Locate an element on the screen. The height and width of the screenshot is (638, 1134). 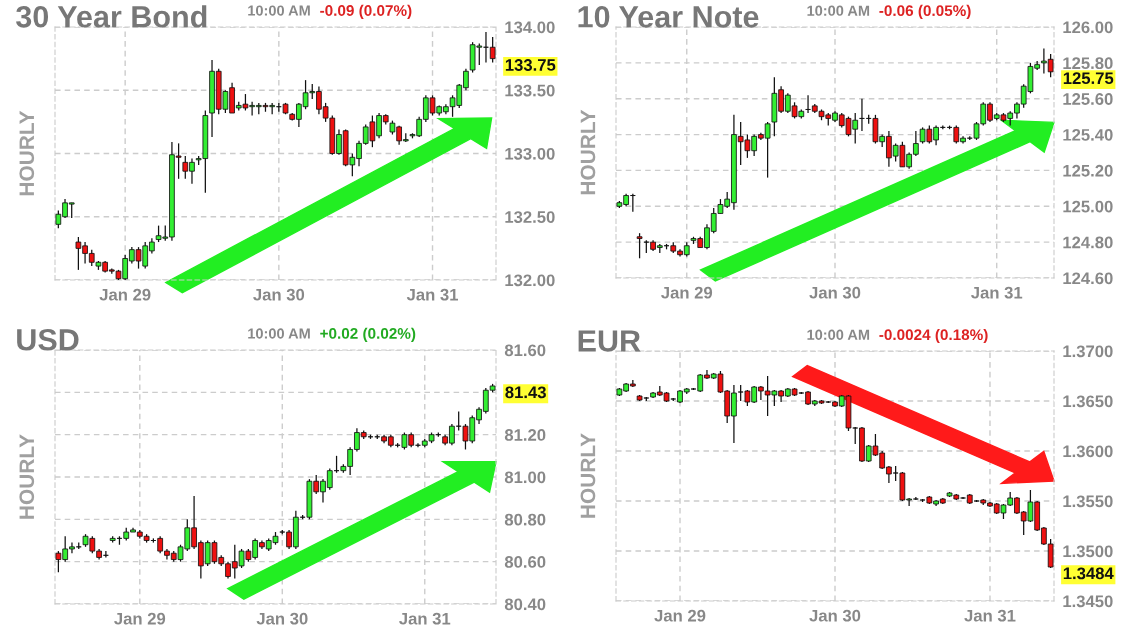
y-tick-label: 132.00 is located at coordinates (530, 280).